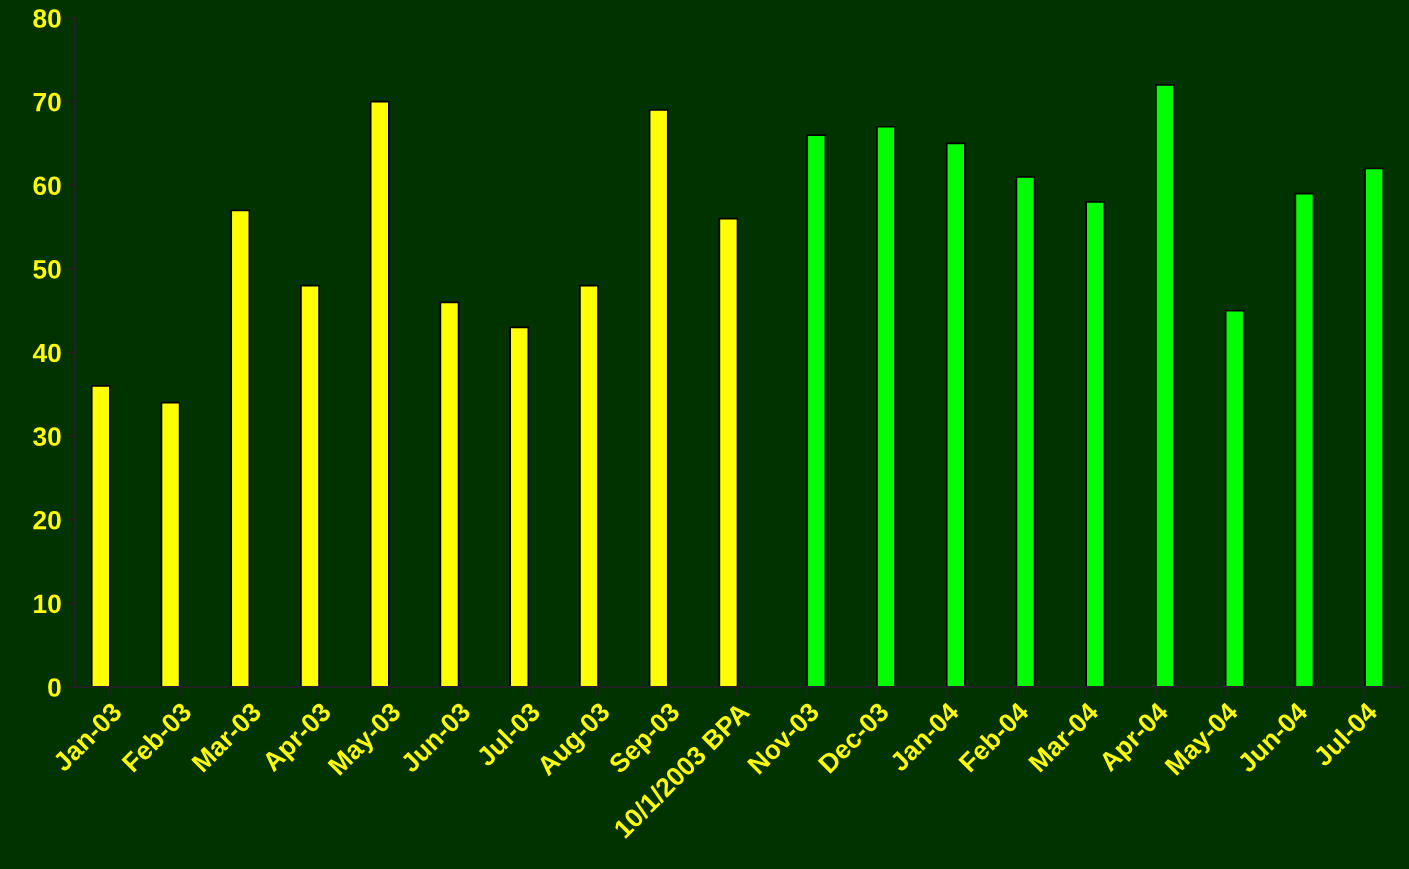  What do you see at coordinates (47, 436) in the screenshot?
I see `y-tick-label: 30` at bounding box center [47, 436].